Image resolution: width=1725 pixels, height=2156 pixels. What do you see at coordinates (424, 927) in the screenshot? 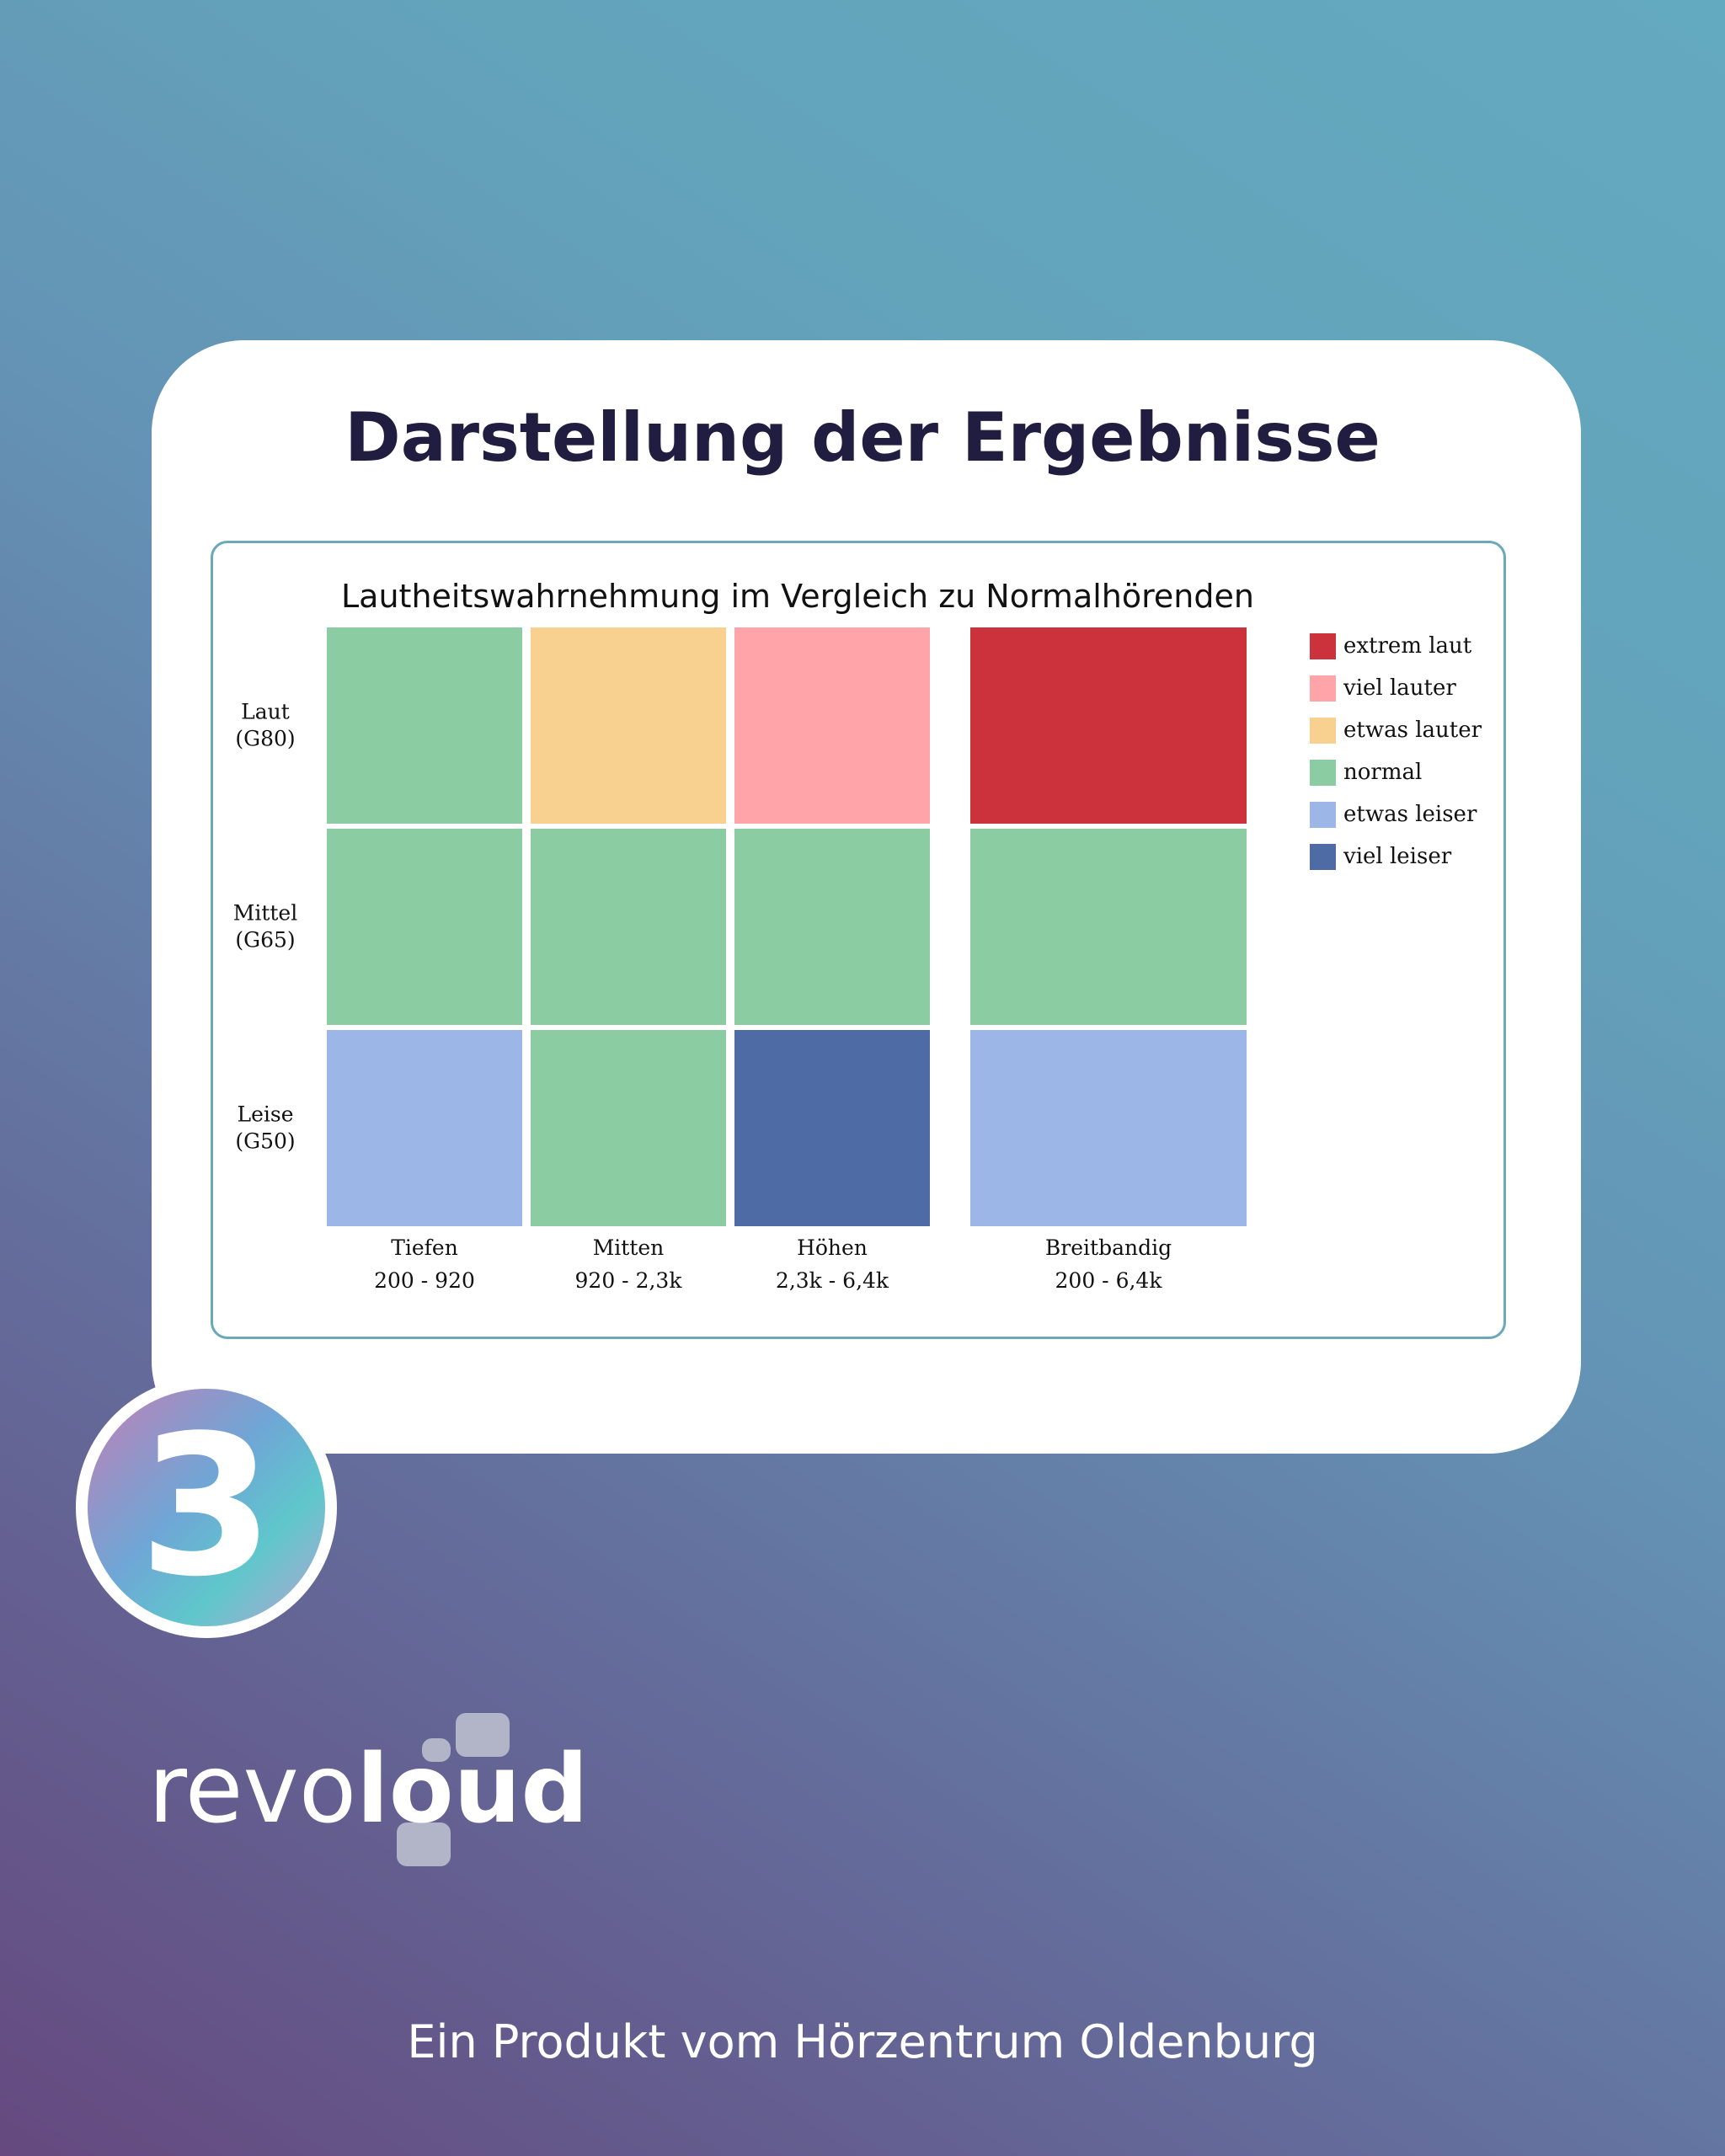
I see `heatmap-cell-mittel-tiefen` at bounding box center [424, 927].